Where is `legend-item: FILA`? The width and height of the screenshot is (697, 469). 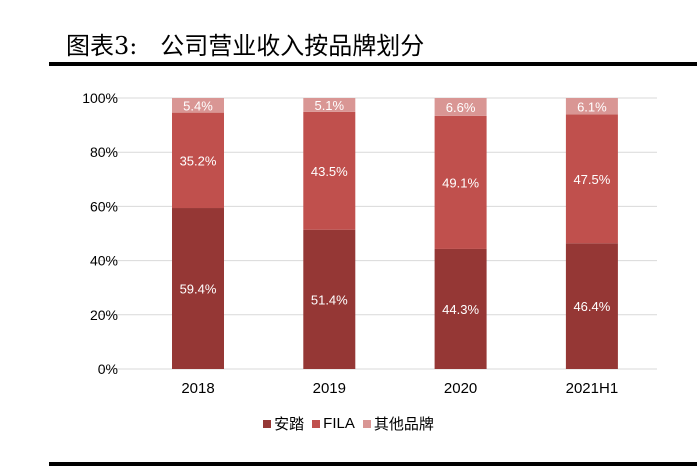
legend-item: FILA is located at coordinates (333, 423).